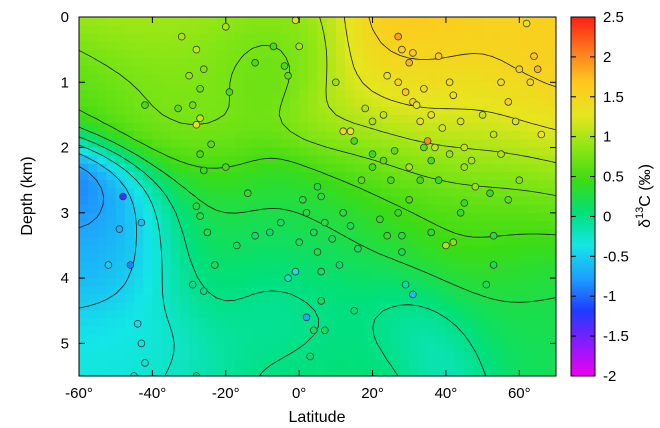 The width and height of the screenshot is (660, 428). What do you see at coordinates (437, 90) in the screenshot?
I see `contour-line` at bounding box center [437, 90].